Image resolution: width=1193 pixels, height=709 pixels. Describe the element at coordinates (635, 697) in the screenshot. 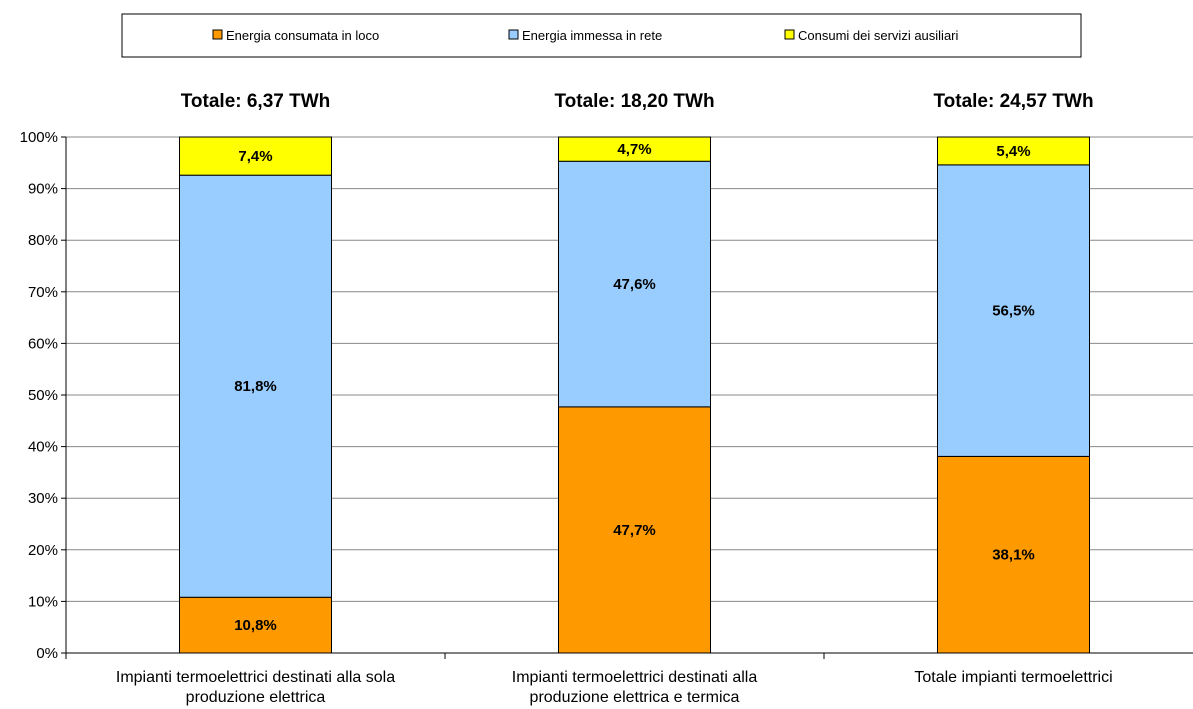

I see `x-category-label: produzione elettrica e termica` at that location.